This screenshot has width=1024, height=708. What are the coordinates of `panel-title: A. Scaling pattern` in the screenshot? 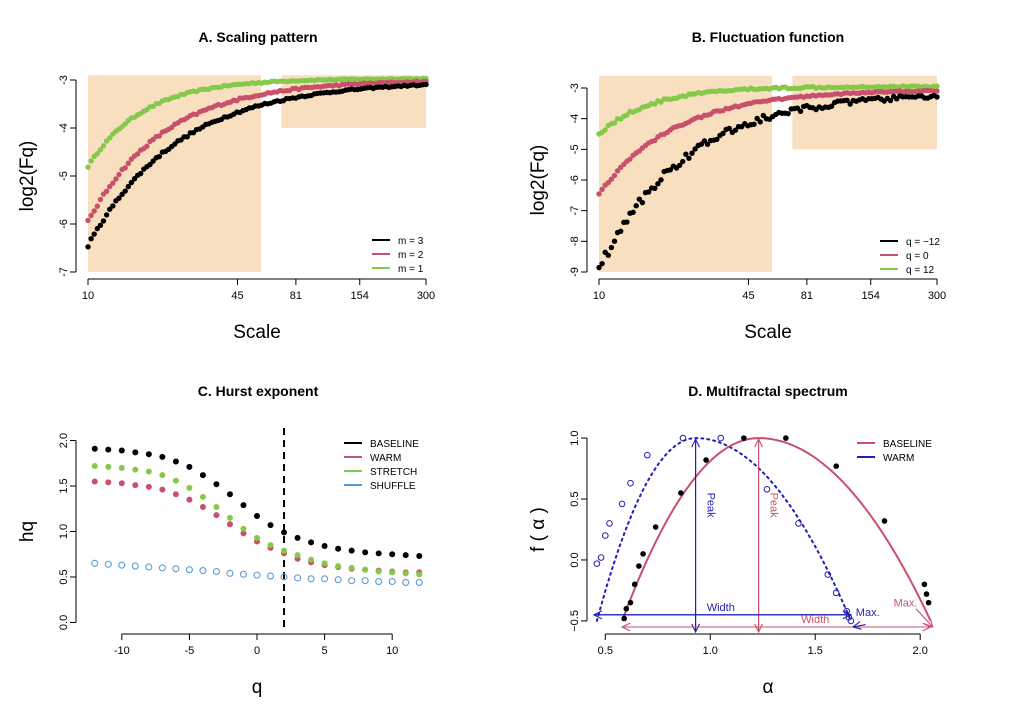 It's located at (257, 37).